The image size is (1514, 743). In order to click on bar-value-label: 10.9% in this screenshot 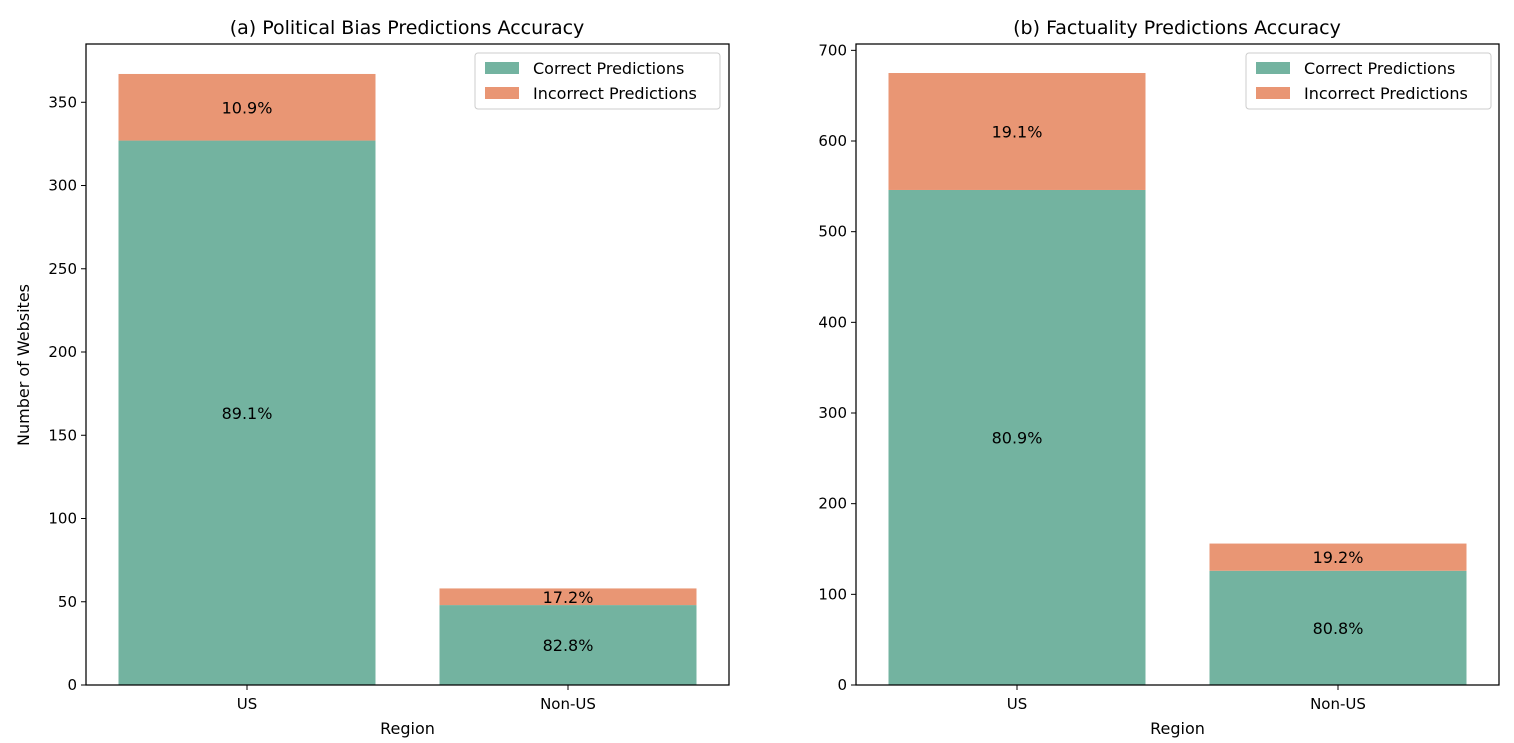, I will do `click(247, 107)`.